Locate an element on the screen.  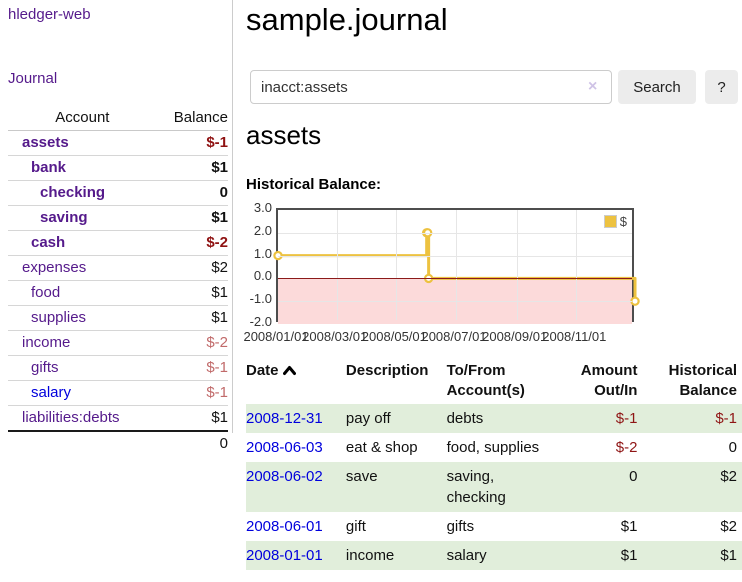
table-row: 2008-01-01 income salary $1 $1 is located at coordinates (494, 555).